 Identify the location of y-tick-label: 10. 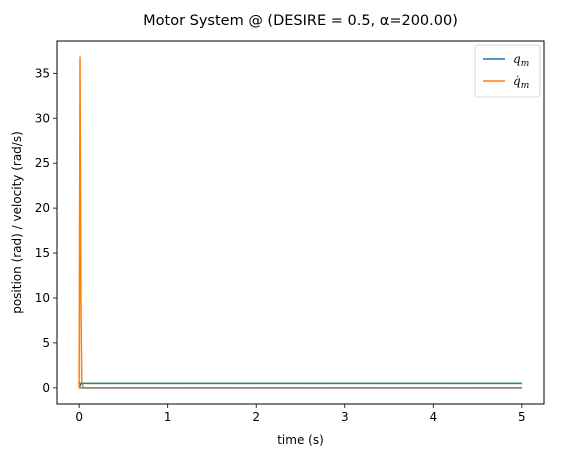
(42, 298).